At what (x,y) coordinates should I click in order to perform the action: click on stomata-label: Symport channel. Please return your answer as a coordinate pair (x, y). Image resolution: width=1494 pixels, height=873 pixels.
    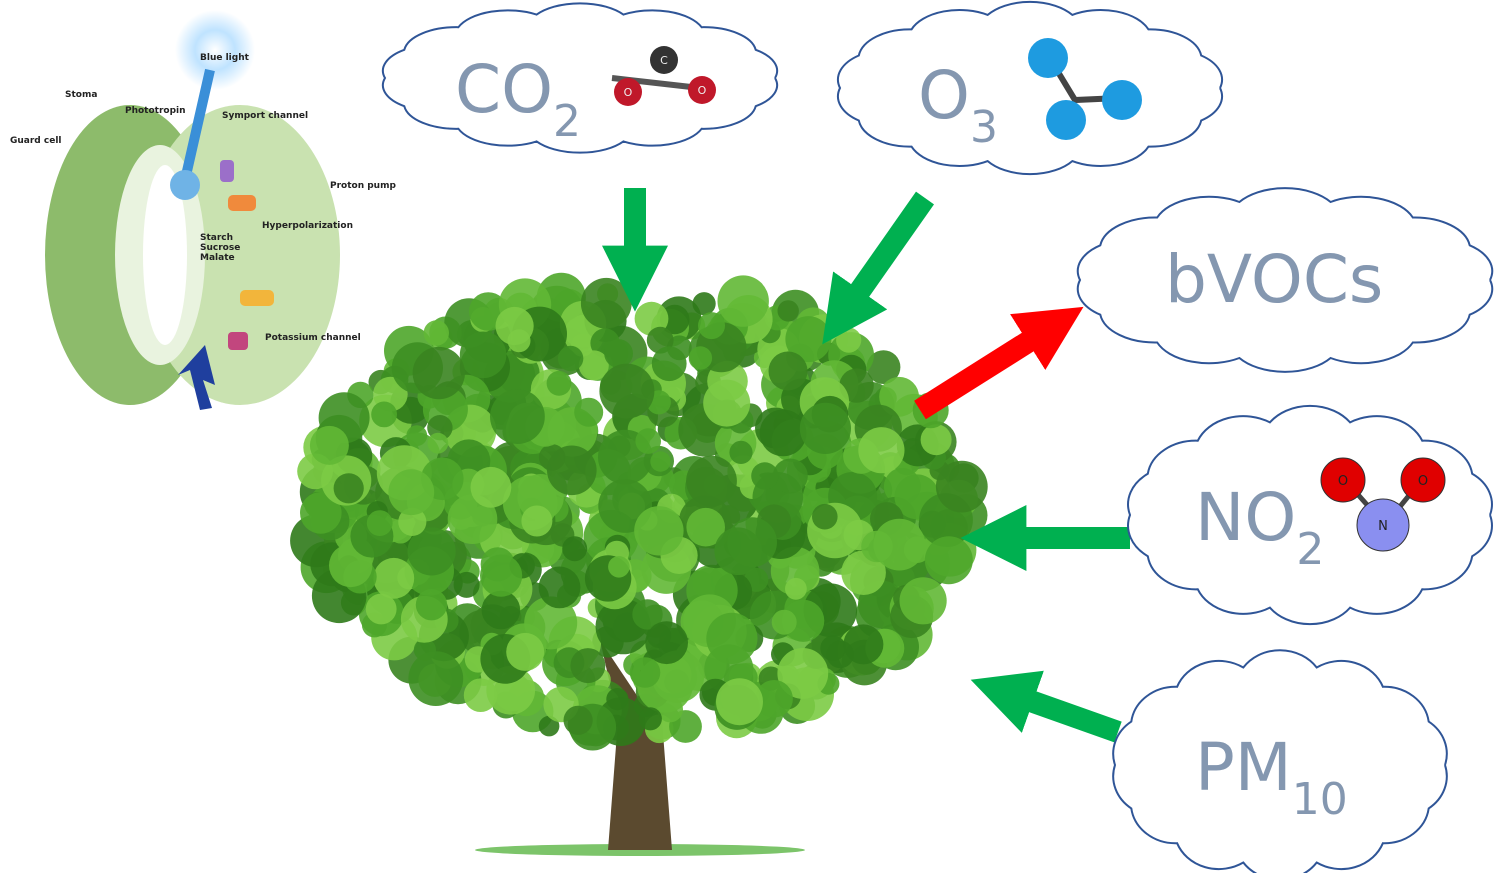
    Looking at the image, I should click on (265, 116).